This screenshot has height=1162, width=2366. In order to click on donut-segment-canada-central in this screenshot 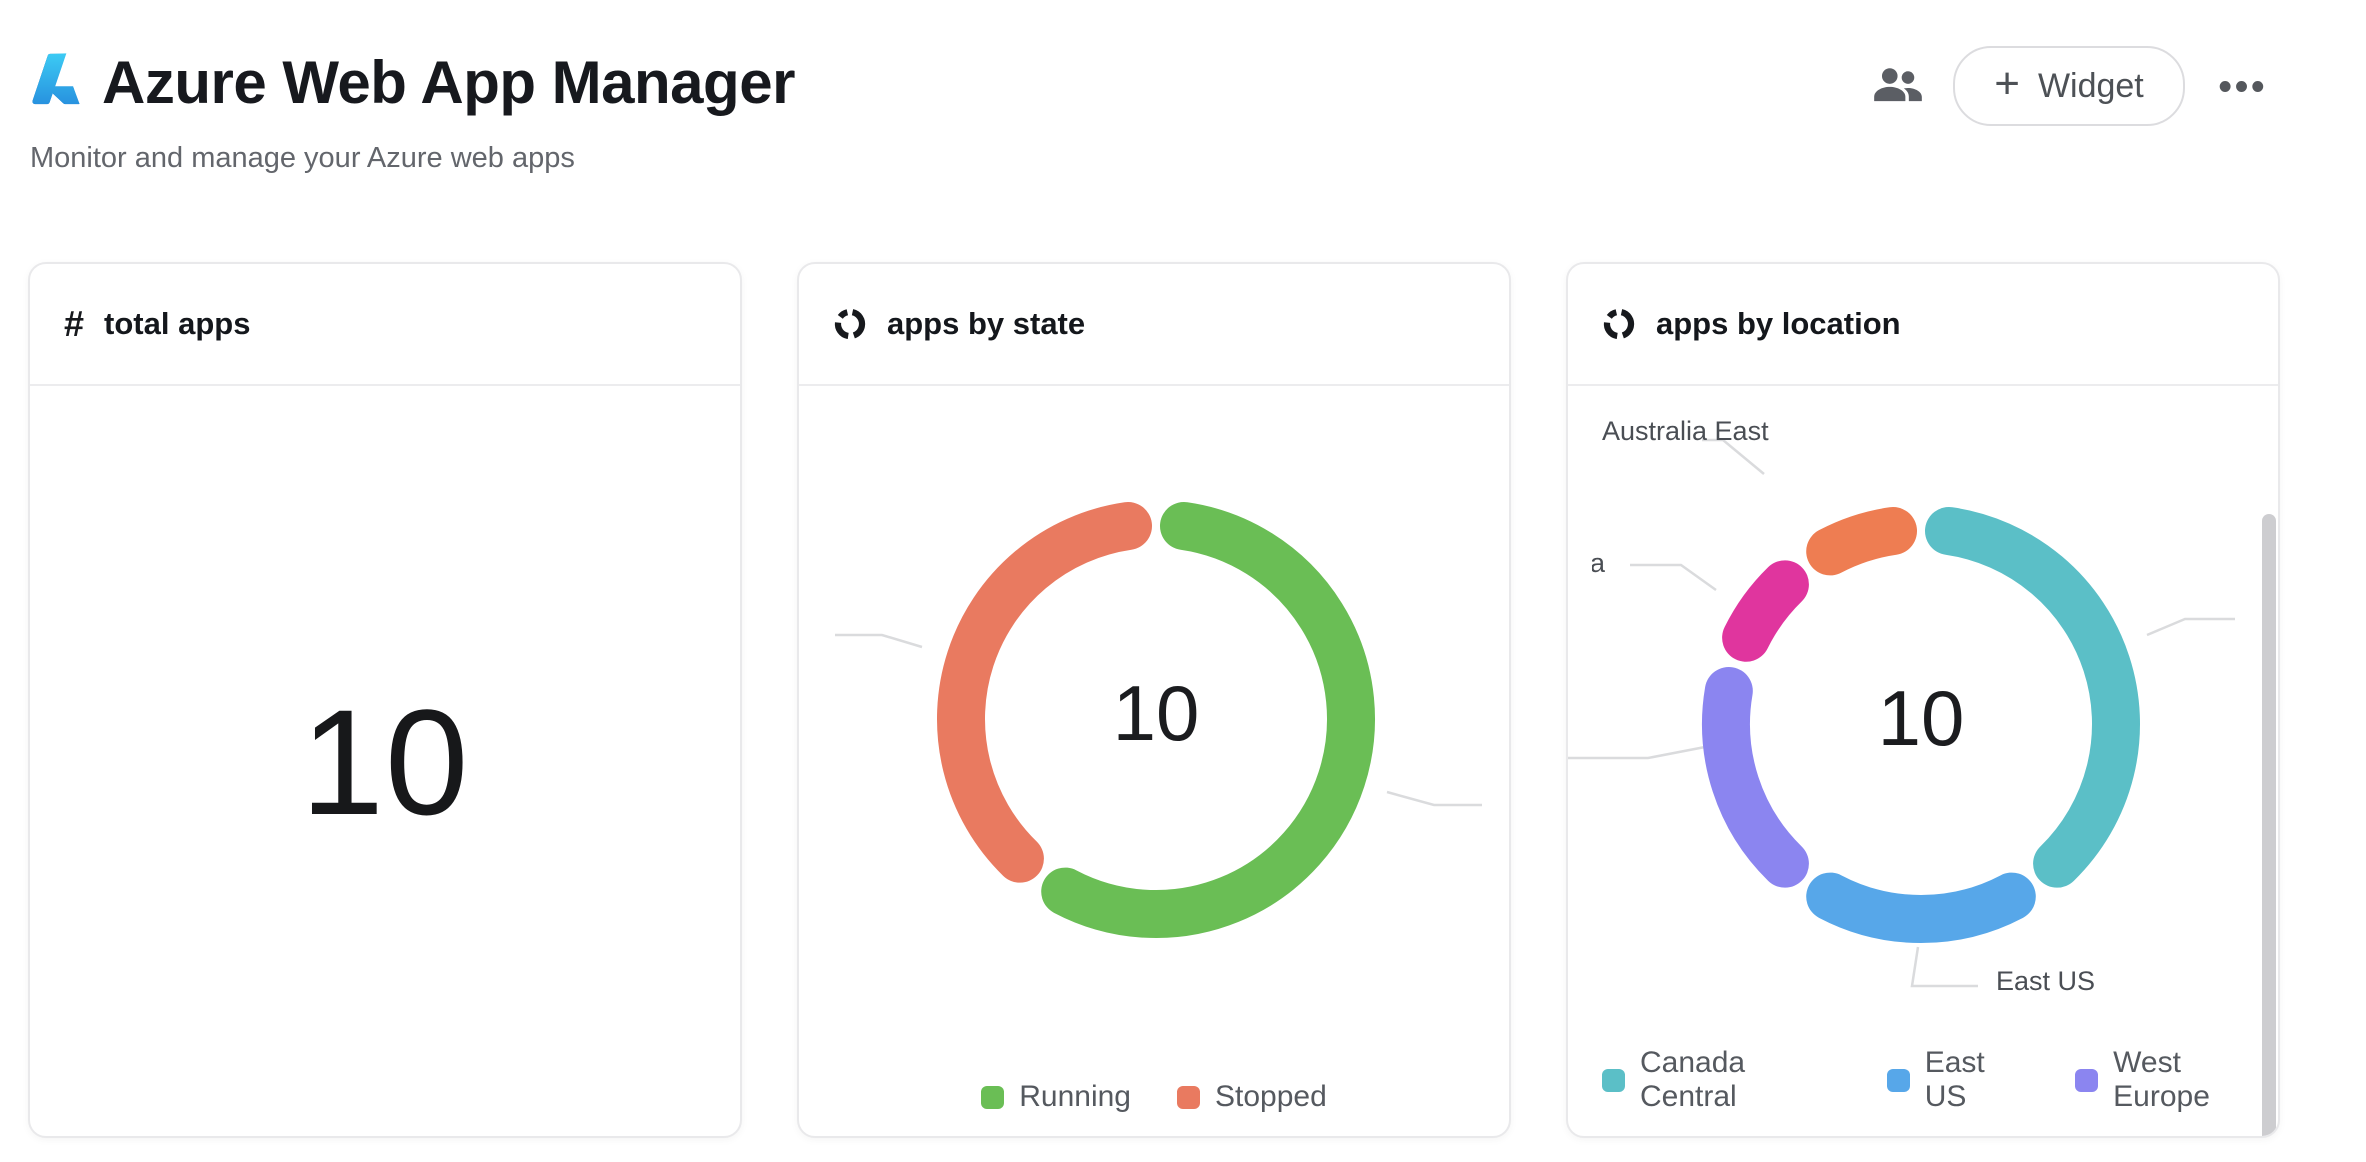, I will do `click(2032, 697)`.